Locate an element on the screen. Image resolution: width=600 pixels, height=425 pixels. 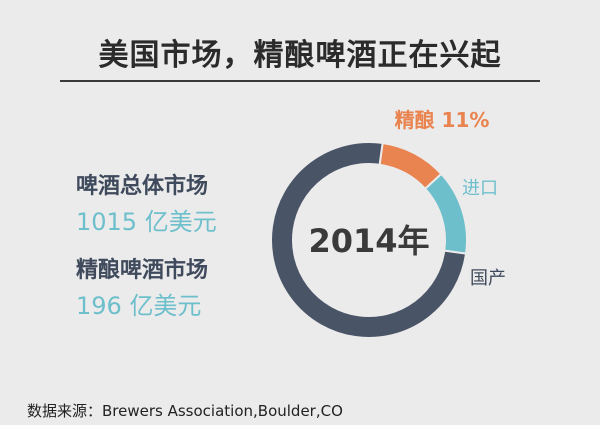
total-market-label: 啤酒总体市场 is located at coordinates (142, 186).